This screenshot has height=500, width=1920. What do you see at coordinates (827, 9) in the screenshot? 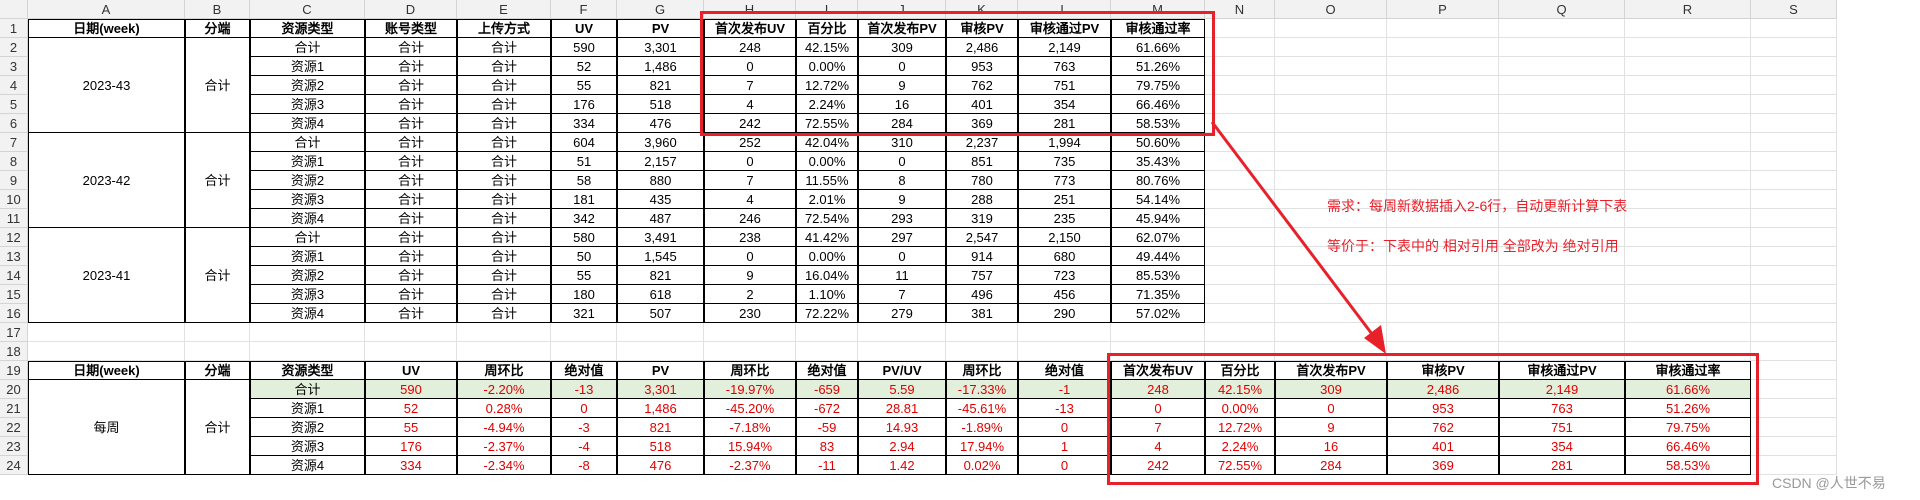
I see `column-header-I: I` at bounding box center [827, 9].